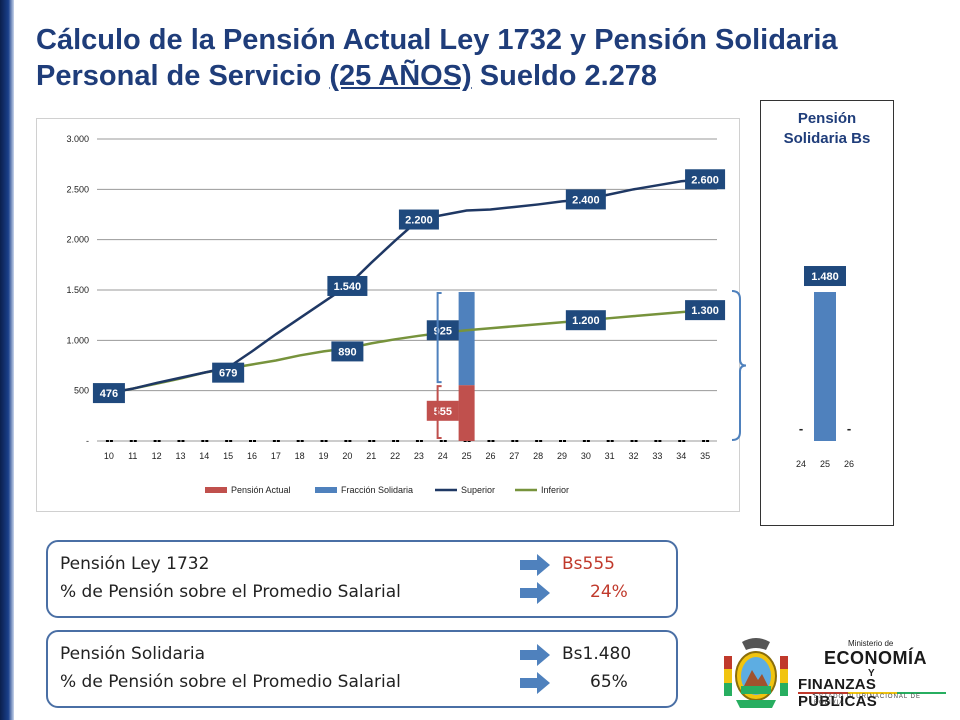 This screenshot has width=960, height=720. I want to click on x-tick-label: 21, so click(371, 456).